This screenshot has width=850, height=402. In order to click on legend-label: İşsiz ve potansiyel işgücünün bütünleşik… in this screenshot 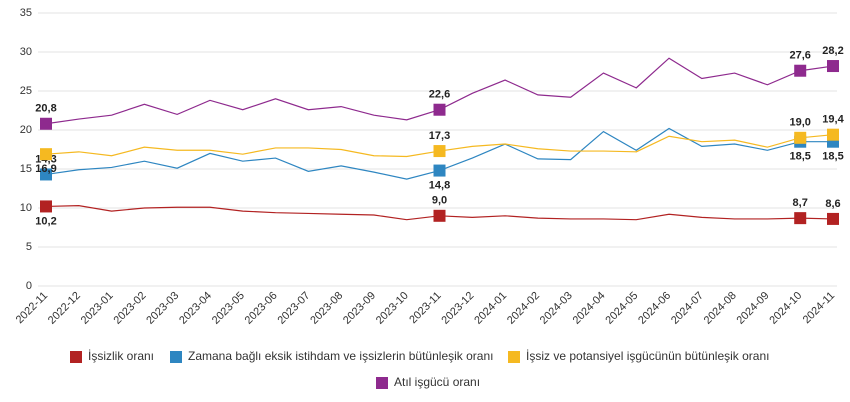, I will do `click(647, 356)`.